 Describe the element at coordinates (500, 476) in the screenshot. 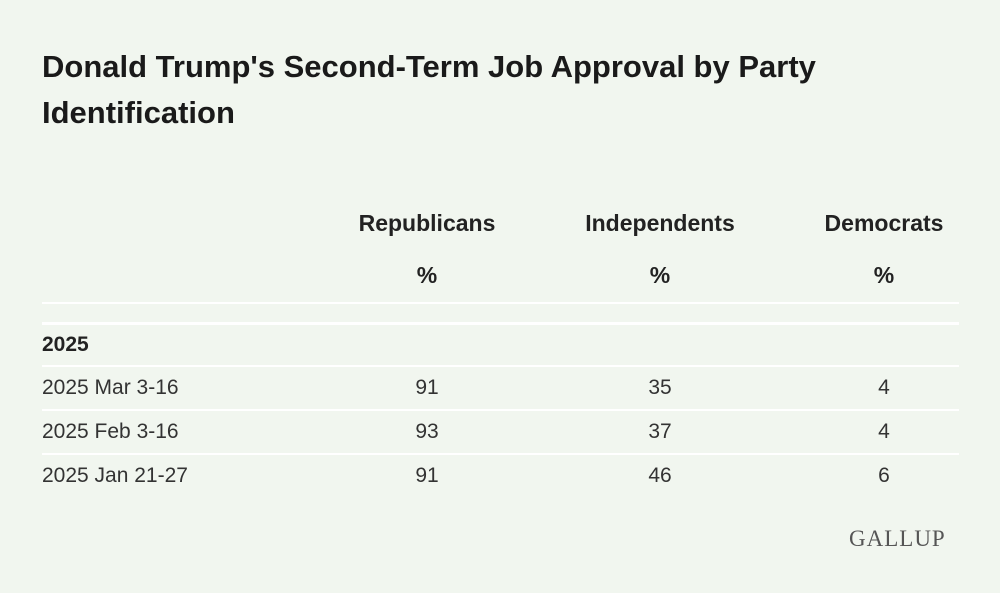

I see `table-row: 2025 Jan 21-27 91 46 6` at that location.